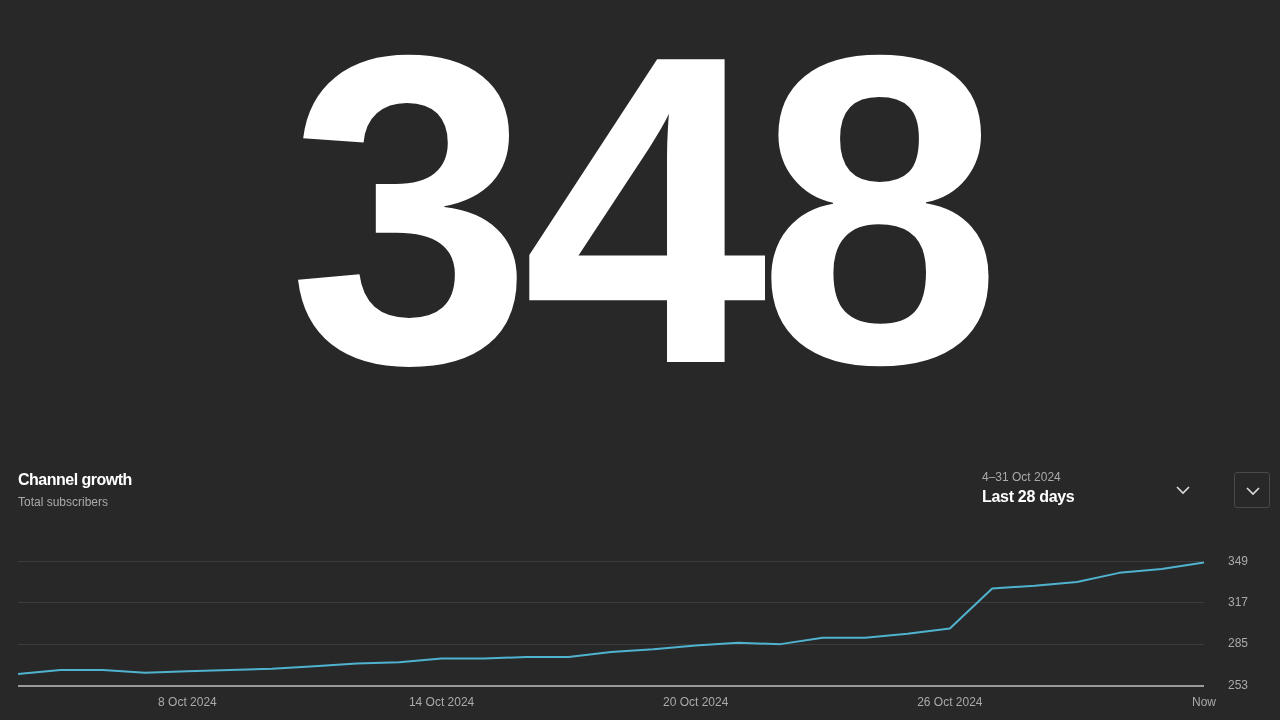 The height and width of the screenshot is (720, 1280). Describe the element at coordinates (1204, 702) in the screenshot. I see `x-tick-label: Now` at that location.